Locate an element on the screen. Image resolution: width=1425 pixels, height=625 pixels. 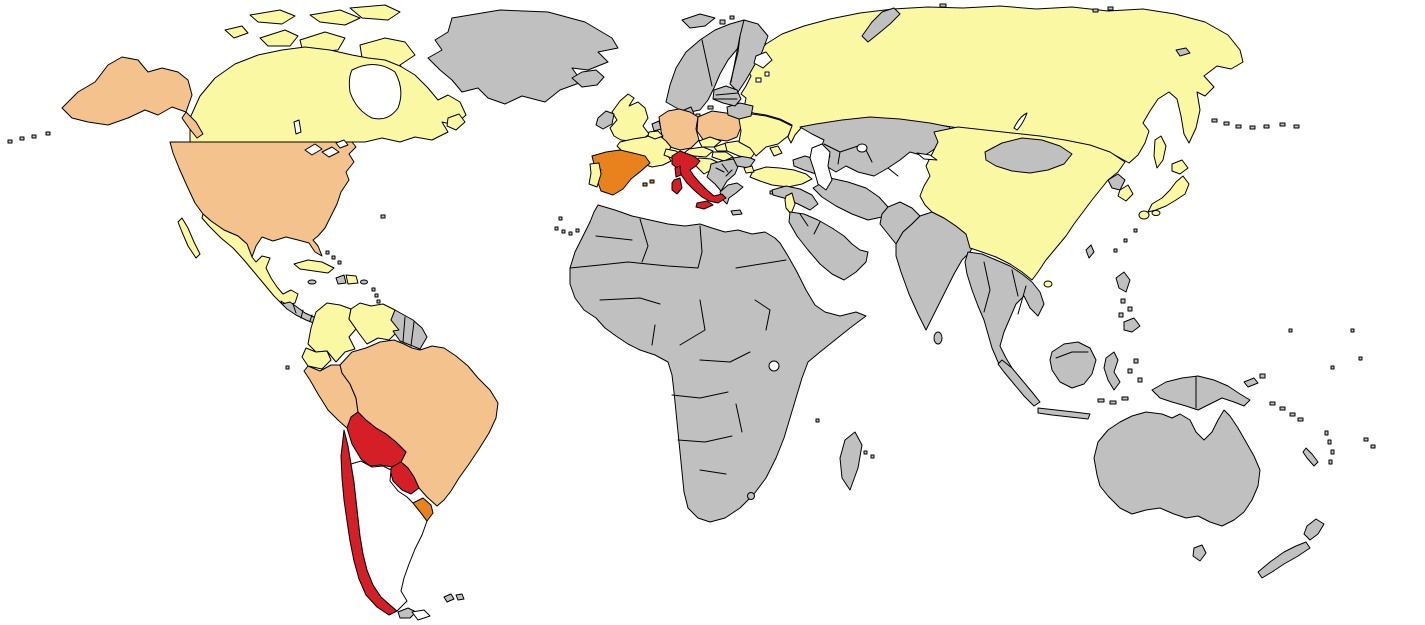
country-borneo is located at coordinates (1073, 365).